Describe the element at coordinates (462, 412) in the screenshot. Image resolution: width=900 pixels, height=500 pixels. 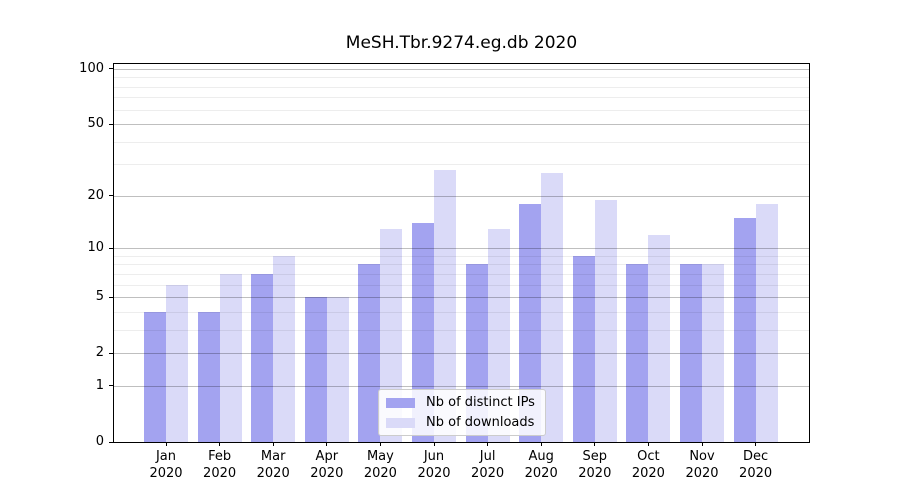
I see `legend: Nb of distinct IPs Nb of downloads` at that location.